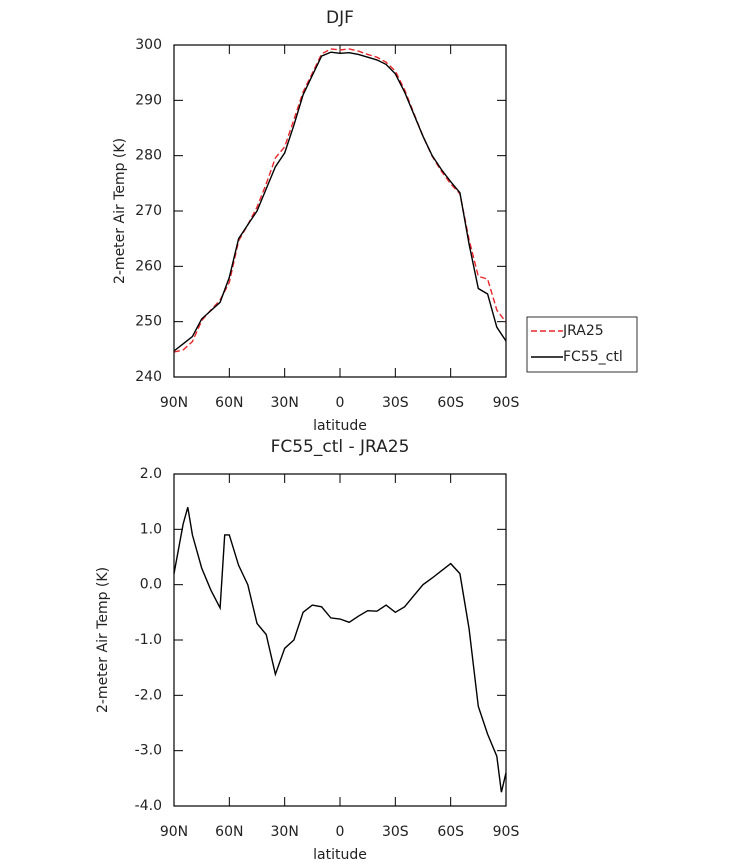  Describe the element at coordinates (151, 529) in the screenshot. I see `y-tick-label: 1.0` at that location.